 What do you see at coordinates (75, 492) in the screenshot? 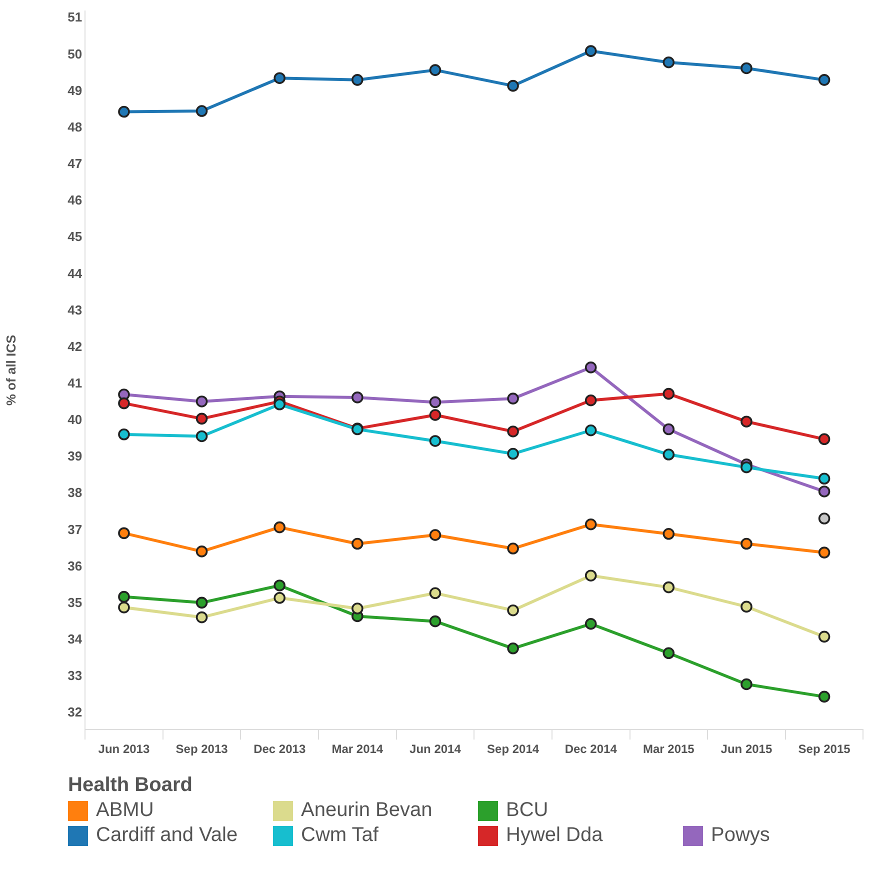
I see `y-tick-label: 38` at bounding box center [75, 492].